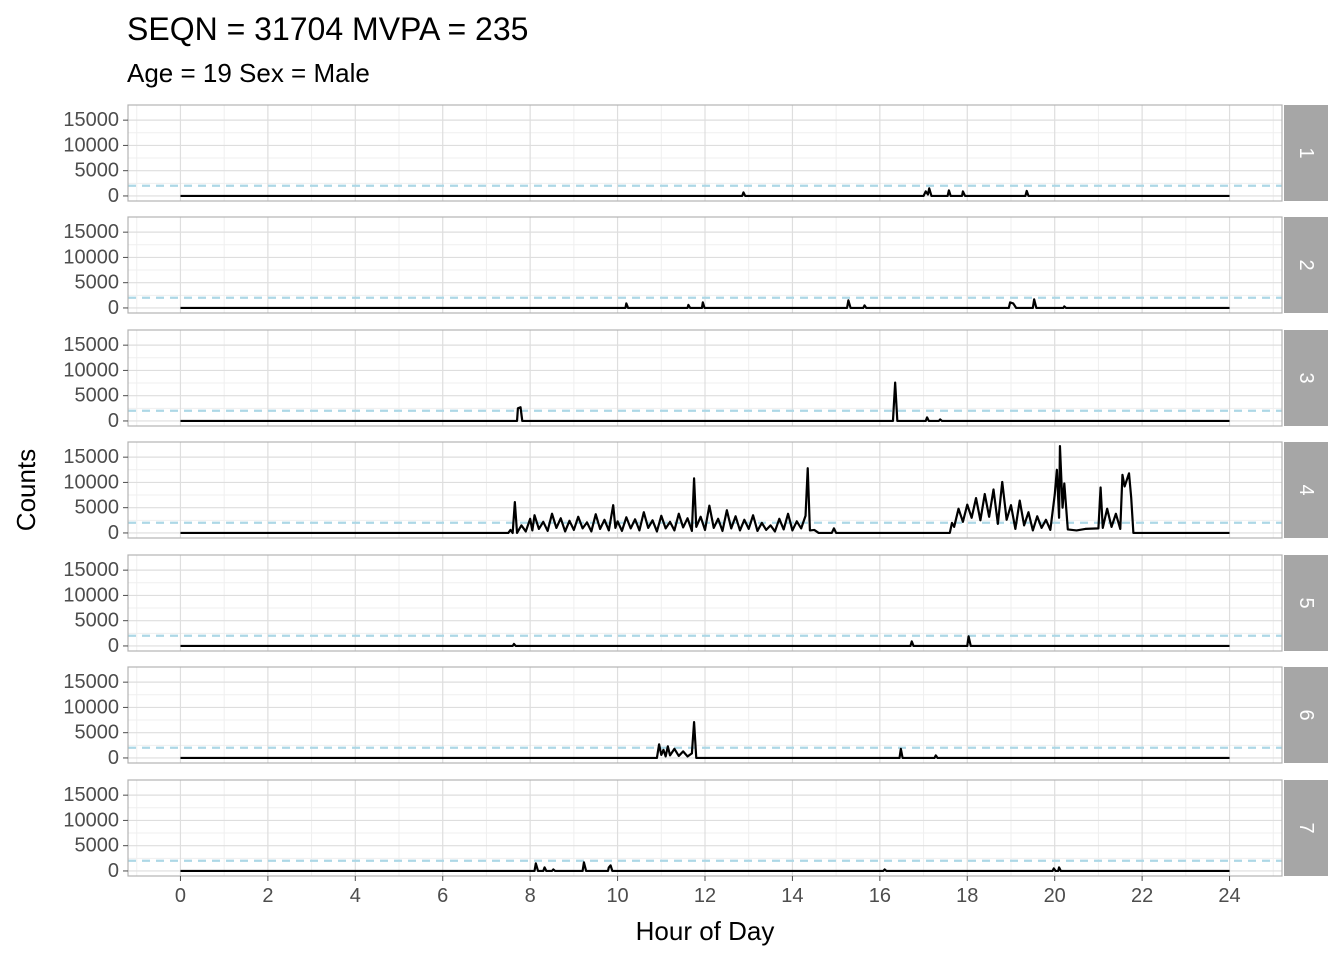 This screenshot has width=1344, height=960. I want to click on facet-panel: 5 0 5000 10000 15000, so click(695, 605).